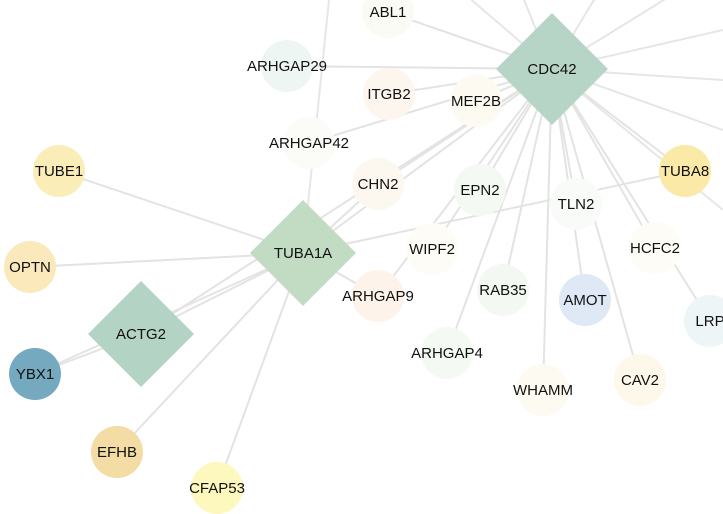 The width and height of the screenshot is (723, 514). I want to click on node-label-amot: AMOT, so click(584, 300).